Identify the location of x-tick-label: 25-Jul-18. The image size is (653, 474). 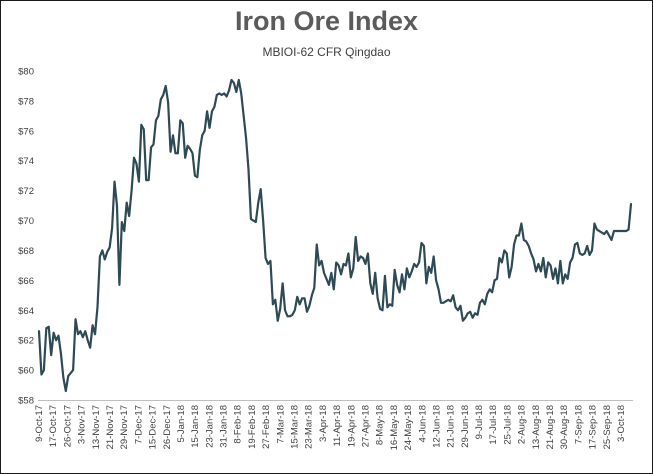
(507, 425).